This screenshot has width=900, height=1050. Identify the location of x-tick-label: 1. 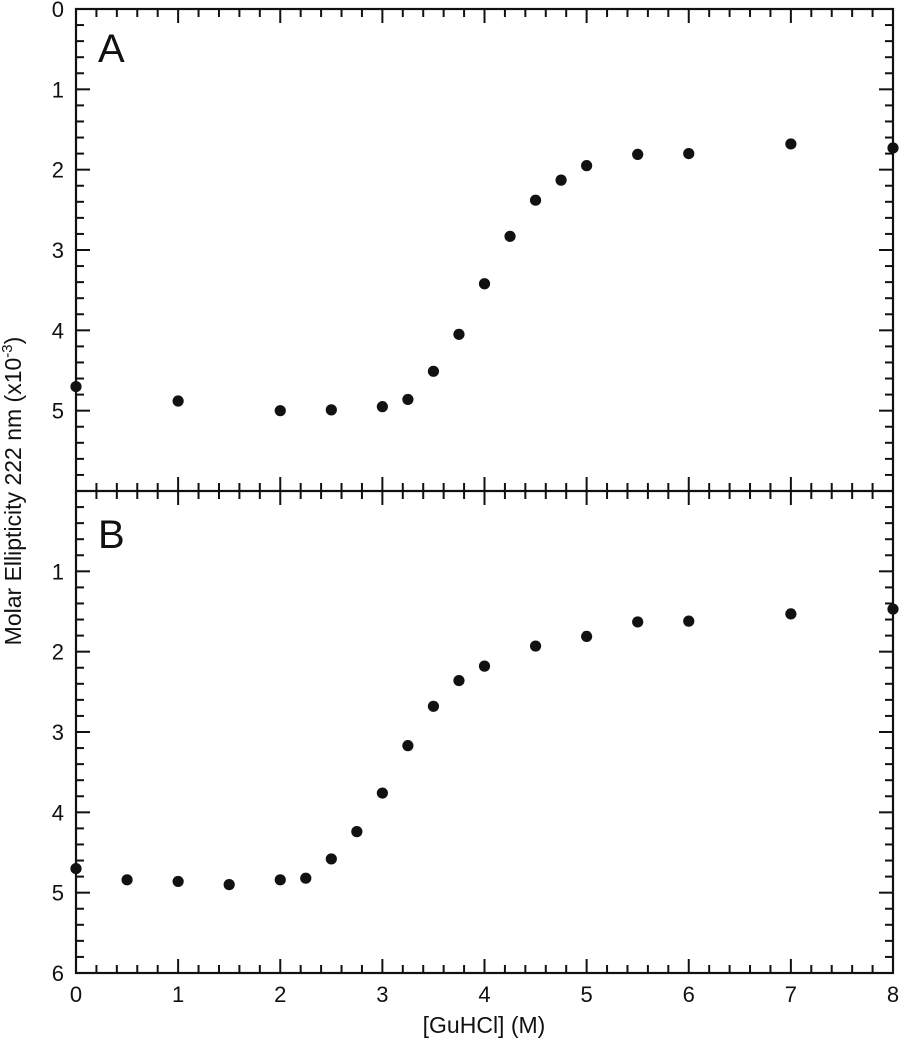
(178, 994).